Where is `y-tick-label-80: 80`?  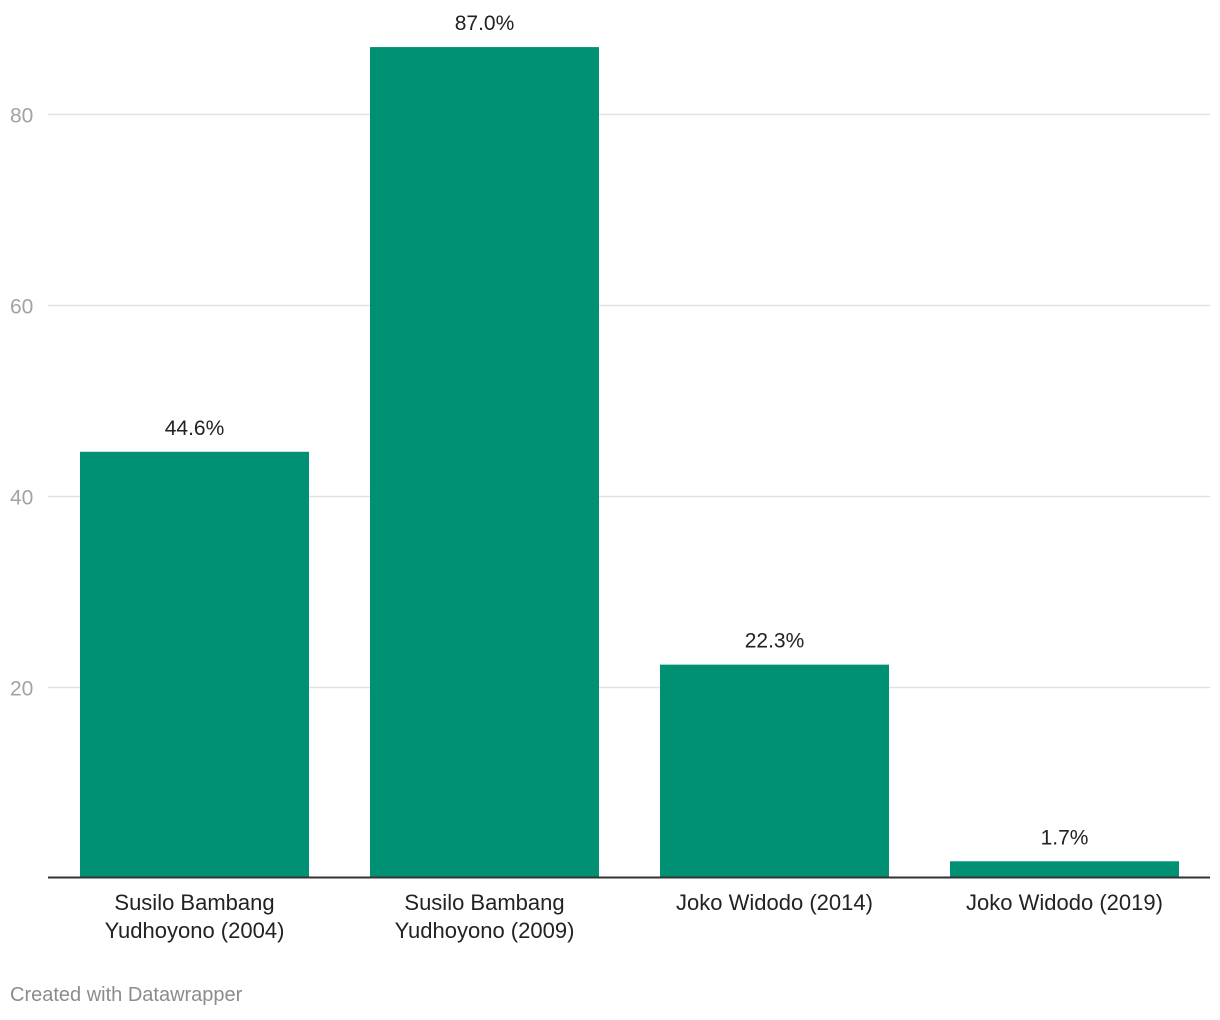
y-tick-label-80: 80 is located at coordinates (21, 116).